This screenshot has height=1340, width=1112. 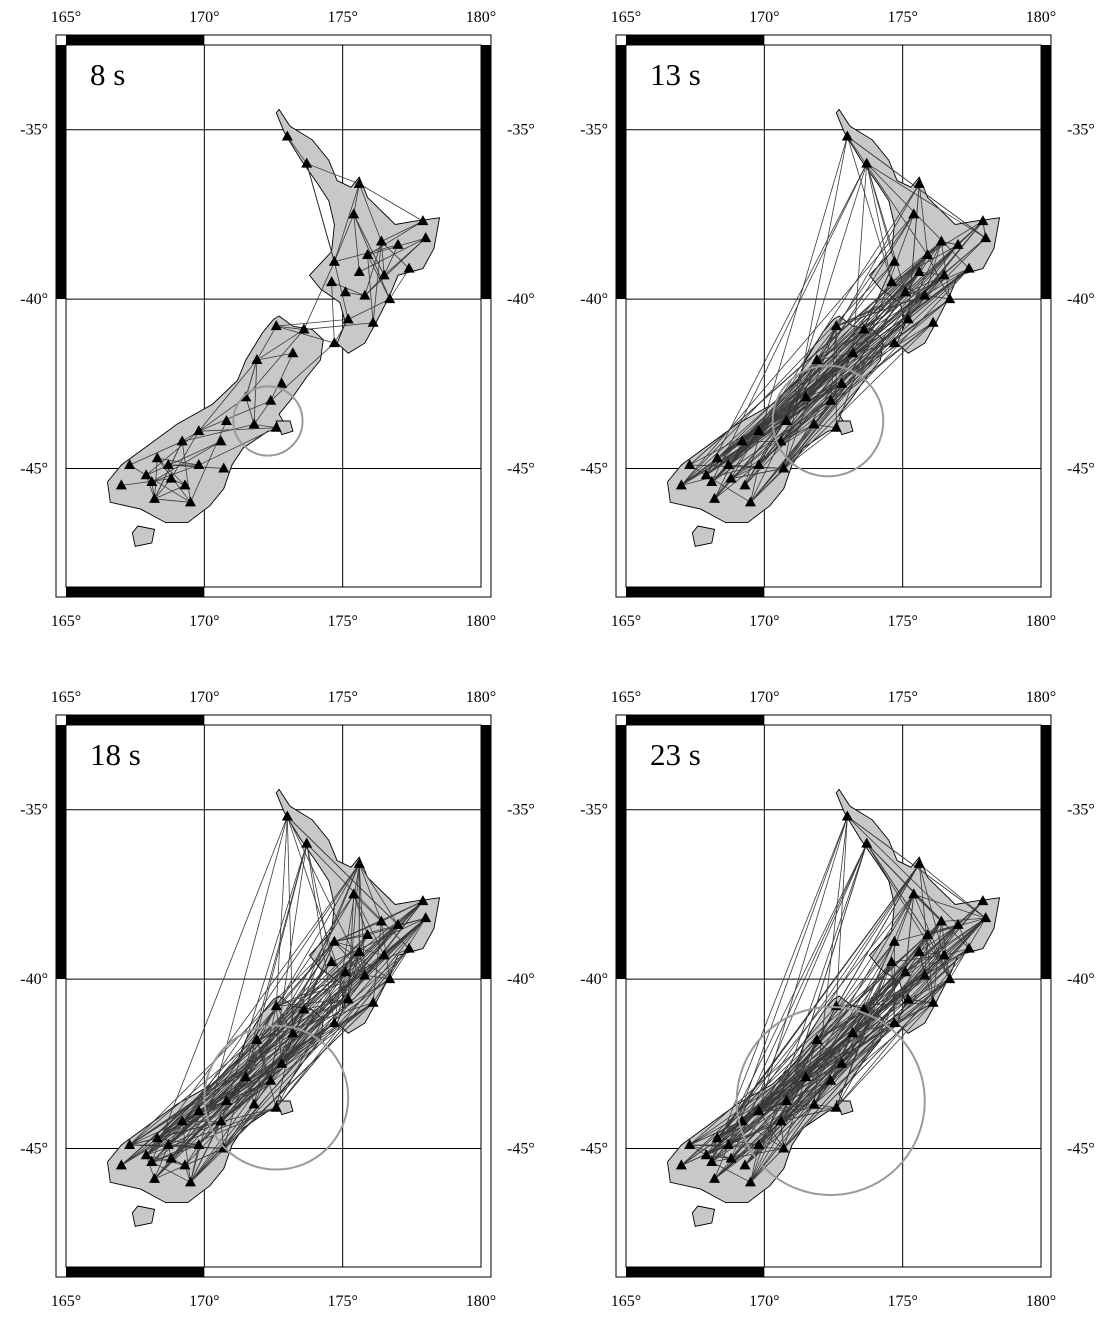 What do you see at coordinates (521, 810) in the screenshot?
I see `lat-tick-right: -35°` at bounding box center [521, 810].